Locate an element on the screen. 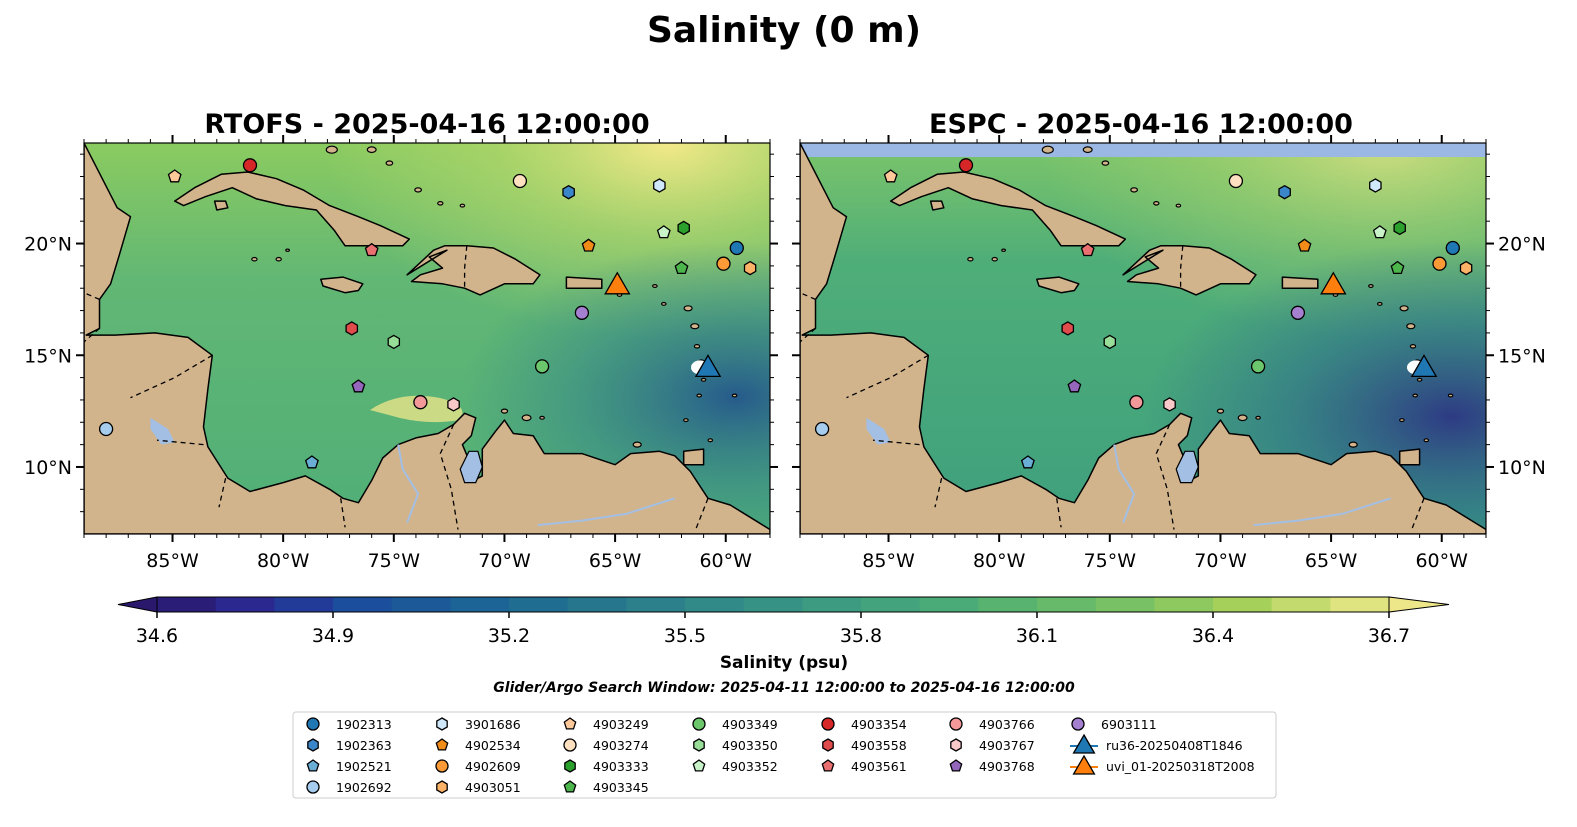 The image size is (1577, 827). legend-entry: 4903767 is located at coordinates (1007, 745).